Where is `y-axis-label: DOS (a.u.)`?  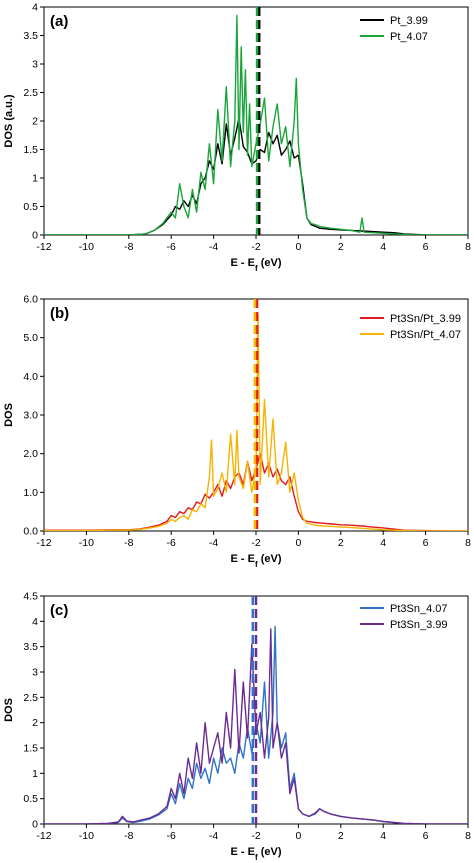
y-axis-label: DOS (a.u.) is located at coordinates (9, 121).